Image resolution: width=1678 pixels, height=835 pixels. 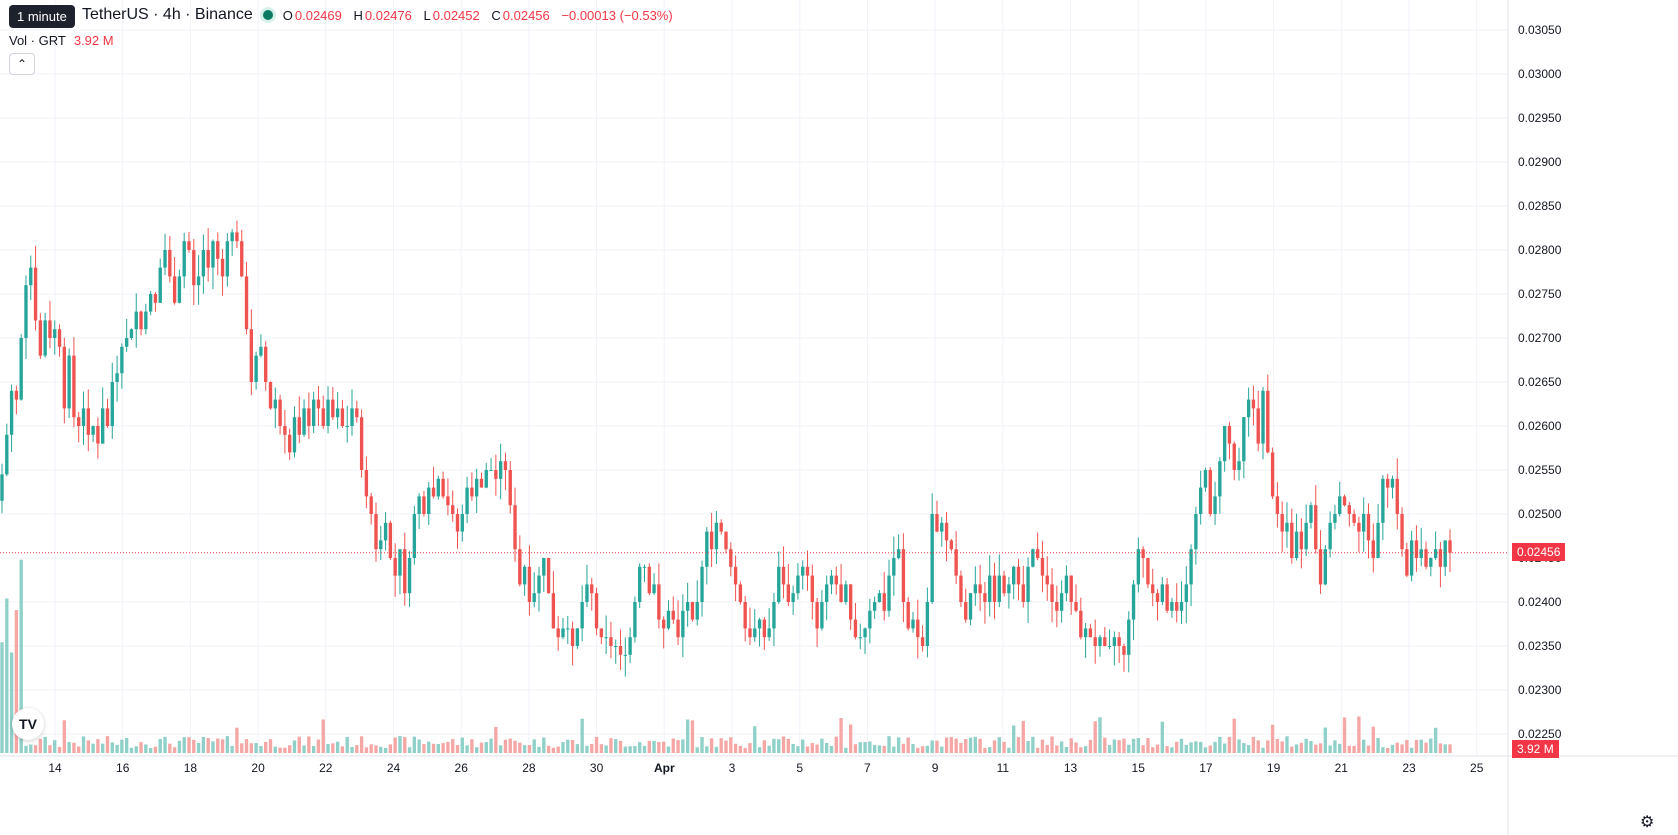 What do you see at coordinates (1540, 602) in the screenshot?
I see `y-tick-label: 0.02400` at bounding box center [1540, 602].